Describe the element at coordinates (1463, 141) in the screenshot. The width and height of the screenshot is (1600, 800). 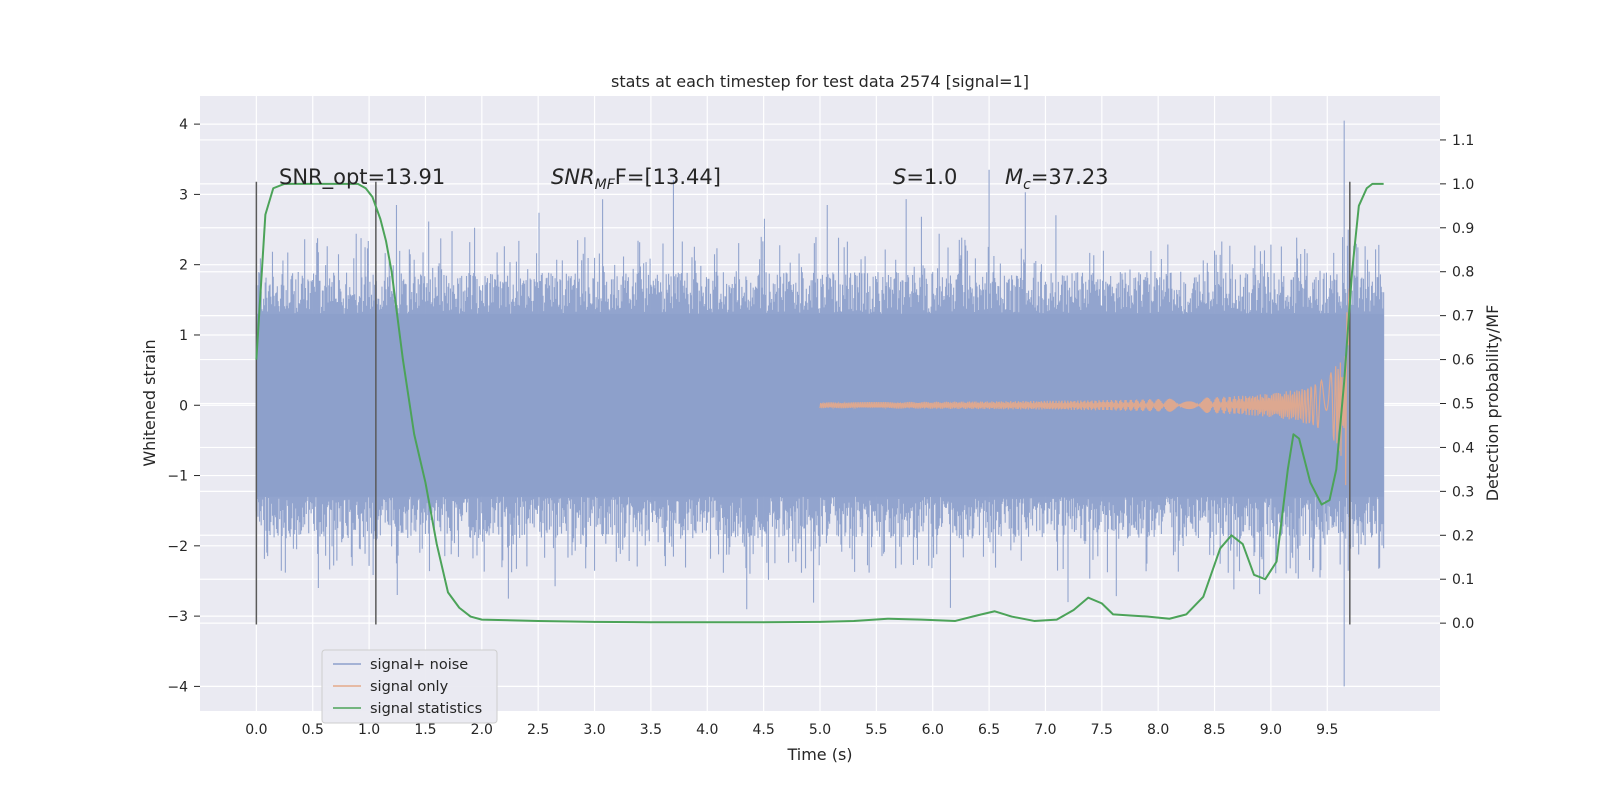
I see `y-right-tick-label: 1.1` at that location.